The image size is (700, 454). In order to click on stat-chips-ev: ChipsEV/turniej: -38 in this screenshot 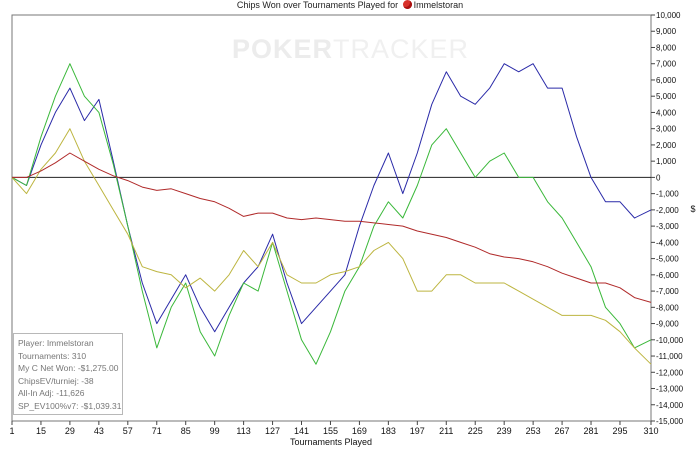, I will do `click(56, 380)`.